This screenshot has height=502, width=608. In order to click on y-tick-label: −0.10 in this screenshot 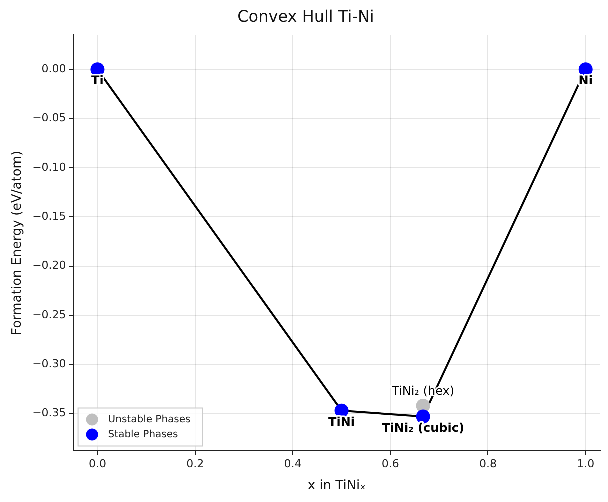, I will do `click(49, 167)`.